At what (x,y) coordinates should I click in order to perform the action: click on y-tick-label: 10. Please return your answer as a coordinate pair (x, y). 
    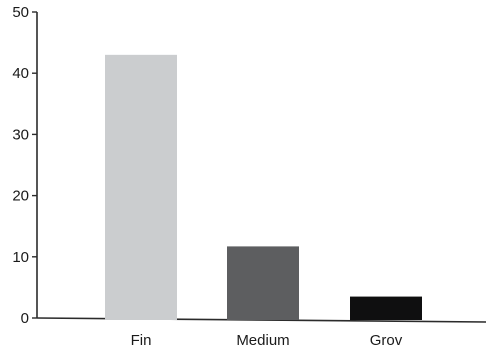
    Looking at the image, I should click on (20, 257).